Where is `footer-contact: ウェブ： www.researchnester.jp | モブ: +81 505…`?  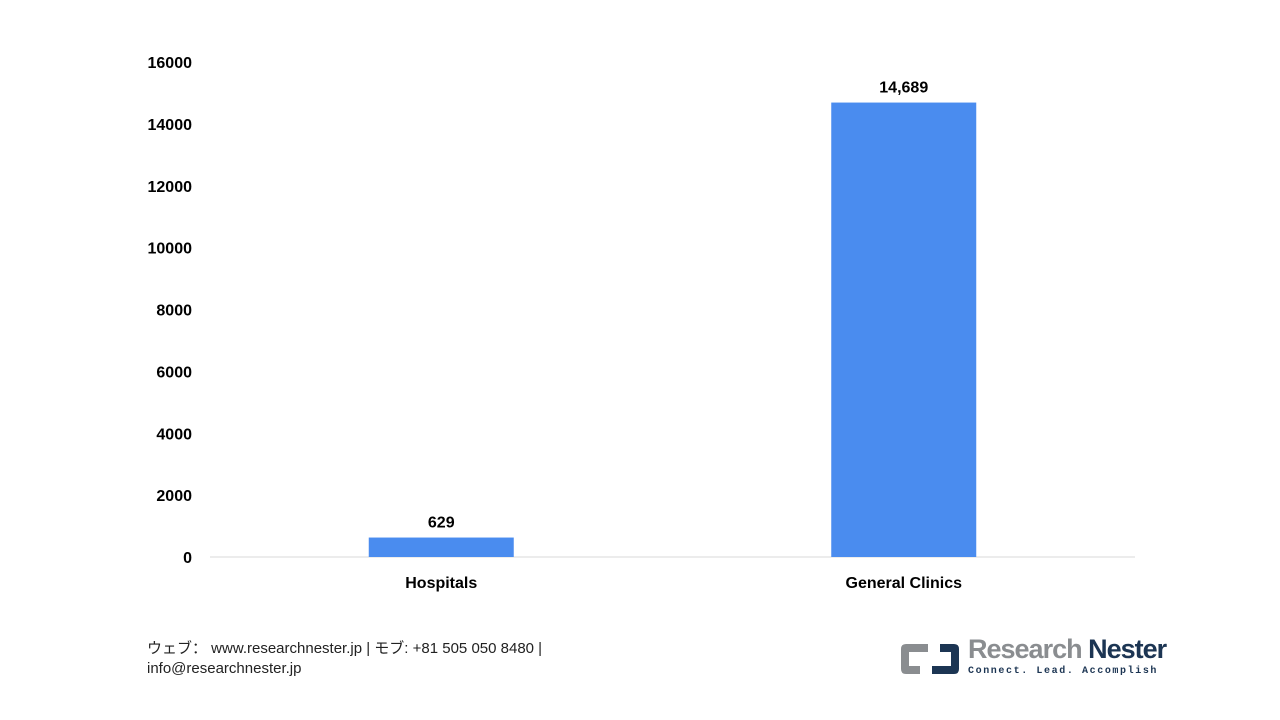 footer-contact: ウェブ： www.researchnester.jp | モブ: +81 505… is located at coordinates (344, 659).